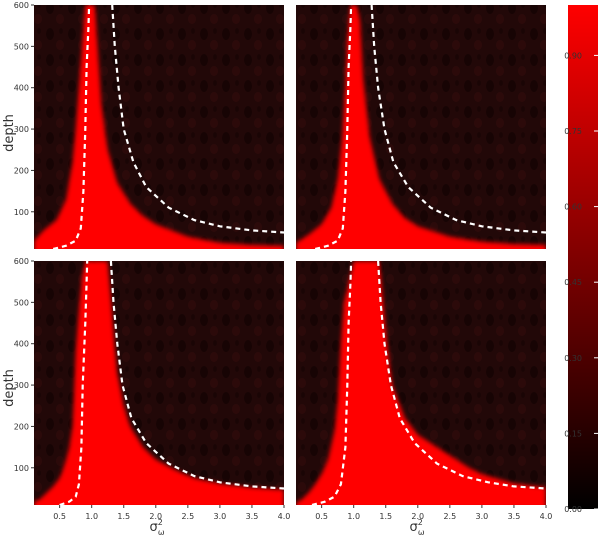 This screenshot has height=538, width=607. Describe the element at coordinates (573, 433) in the screenshot. I see `colorbar-tick-label: 0.15` at that location.